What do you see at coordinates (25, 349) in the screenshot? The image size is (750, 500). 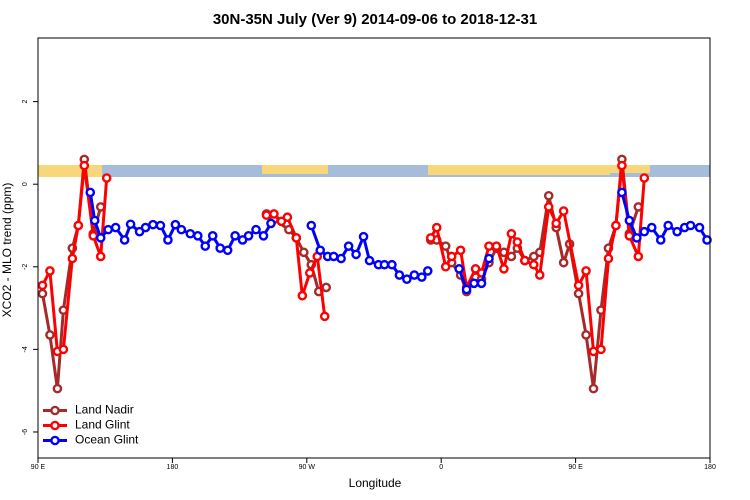 I see `y-tick-label: -4` at bounding box center [25, 349].